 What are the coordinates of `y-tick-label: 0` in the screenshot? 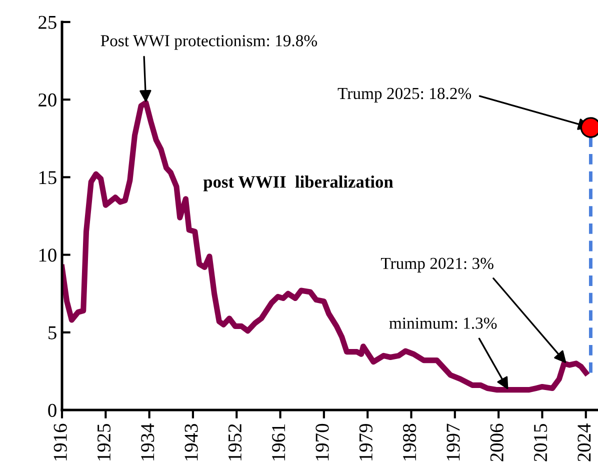 It's located at (52, 410).